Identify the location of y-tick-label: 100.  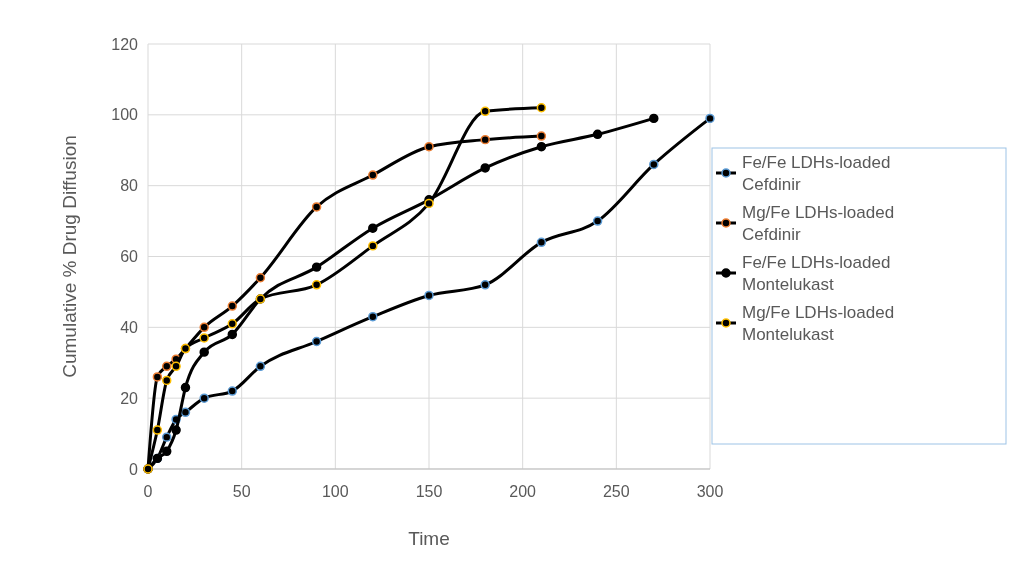
(125, 115).